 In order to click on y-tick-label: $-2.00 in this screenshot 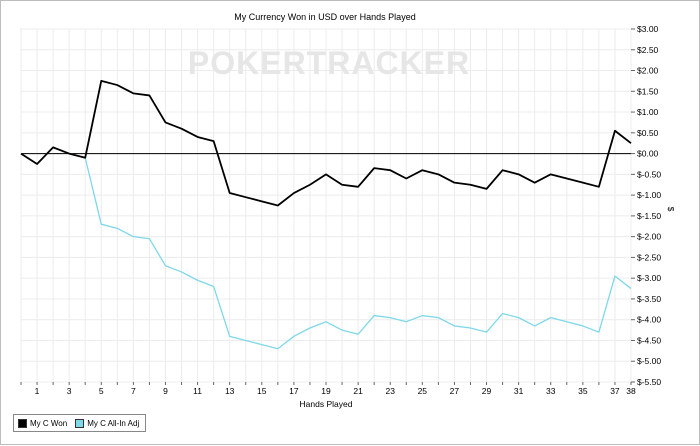, I will do `click(649, 237)`.